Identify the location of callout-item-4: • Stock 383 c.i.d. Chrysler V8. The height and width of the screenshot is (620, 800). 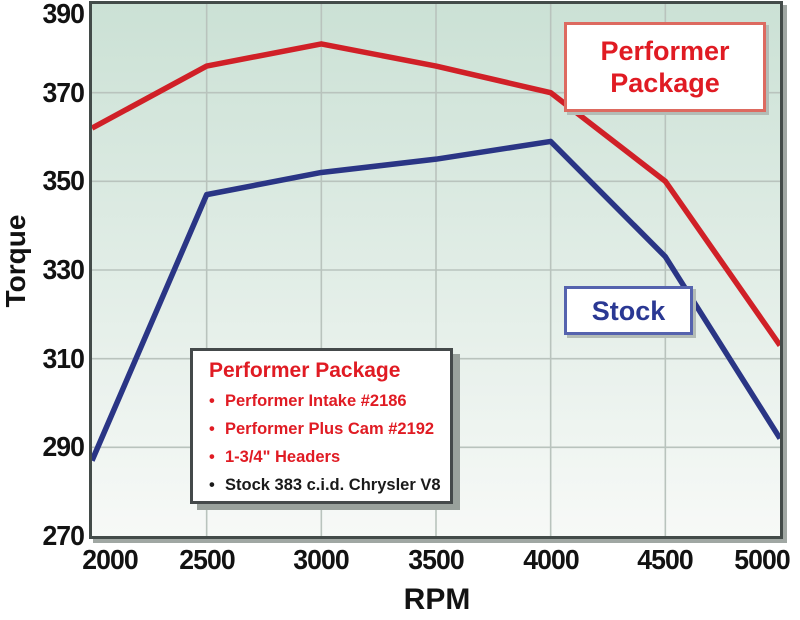
(325, 485).